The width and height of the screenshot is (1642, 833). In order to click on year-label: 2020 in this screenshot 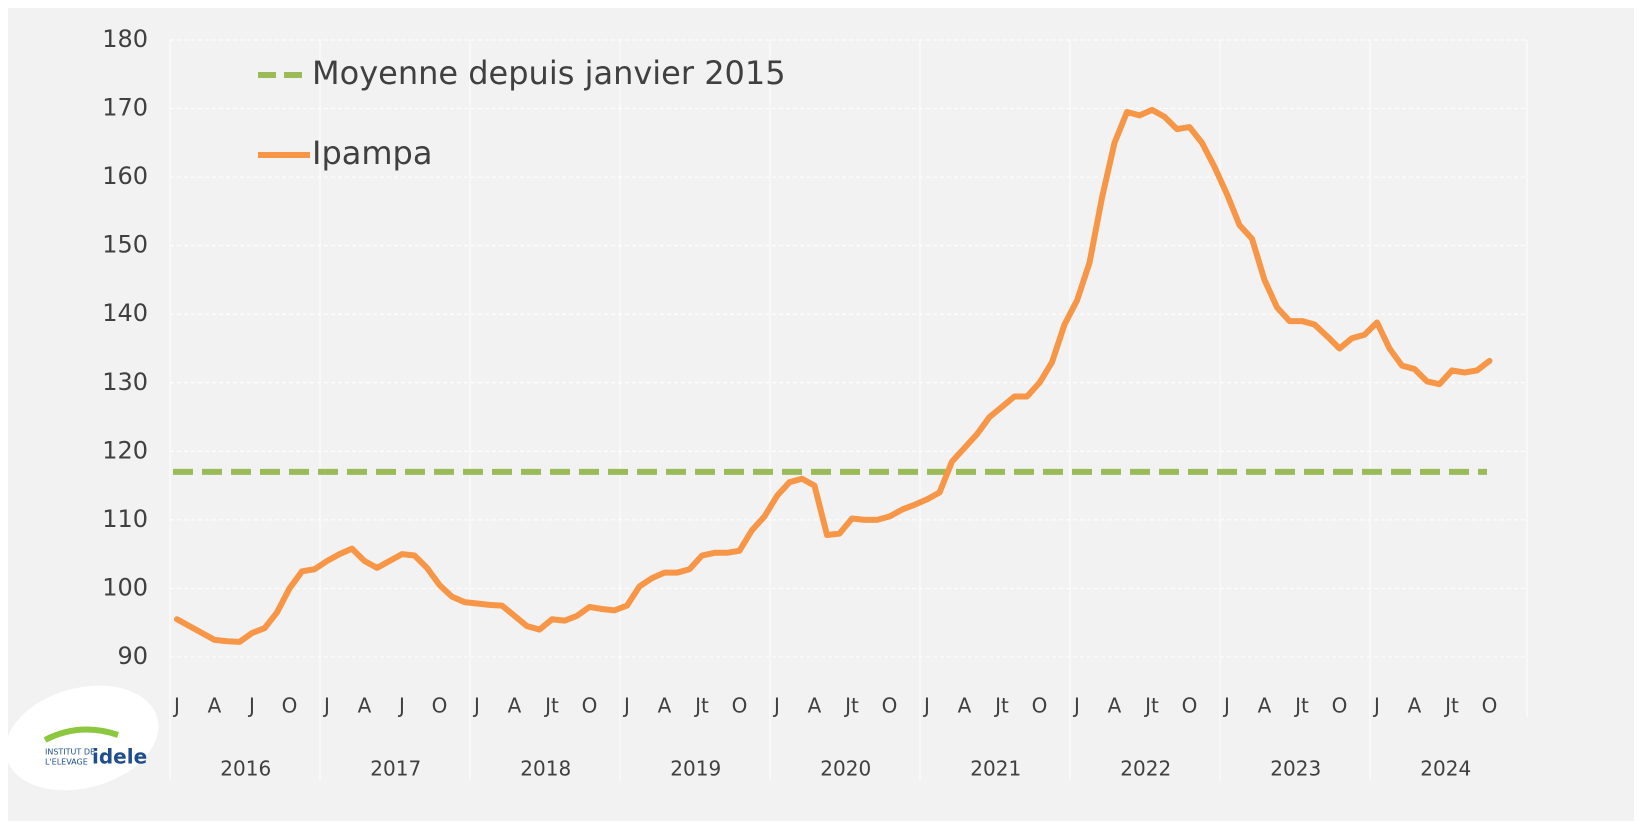, I will do `click(845, 769)`.